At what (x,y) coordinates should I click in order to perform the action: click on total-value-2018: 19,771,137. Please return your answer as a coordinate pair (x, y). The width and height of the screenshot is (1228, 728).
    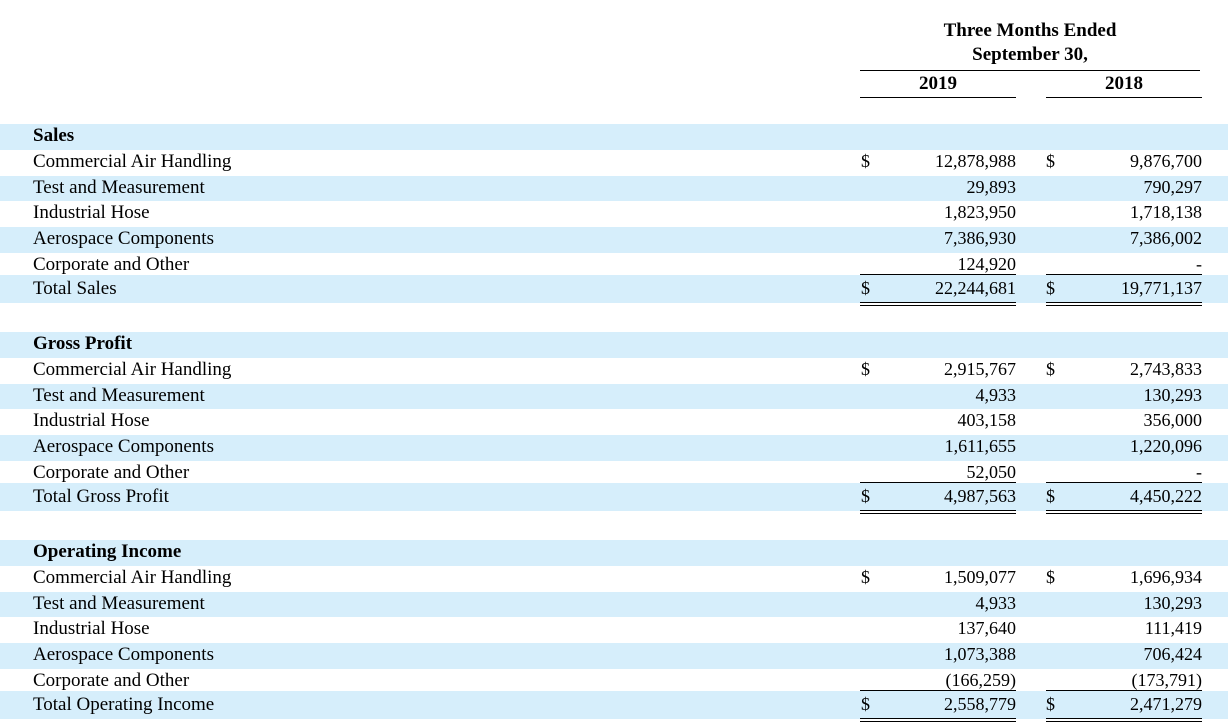
    Looking at the image, I should click on (1161, 287).